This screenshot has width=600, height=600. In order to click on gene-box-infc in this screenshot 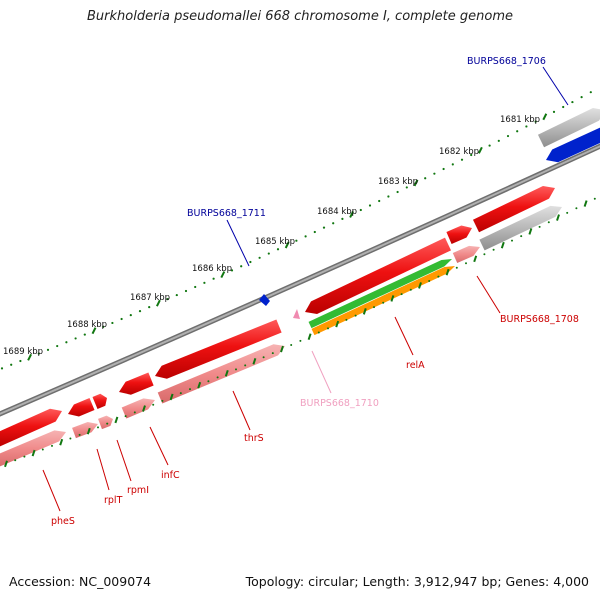, I will do `click(138, 408)`.